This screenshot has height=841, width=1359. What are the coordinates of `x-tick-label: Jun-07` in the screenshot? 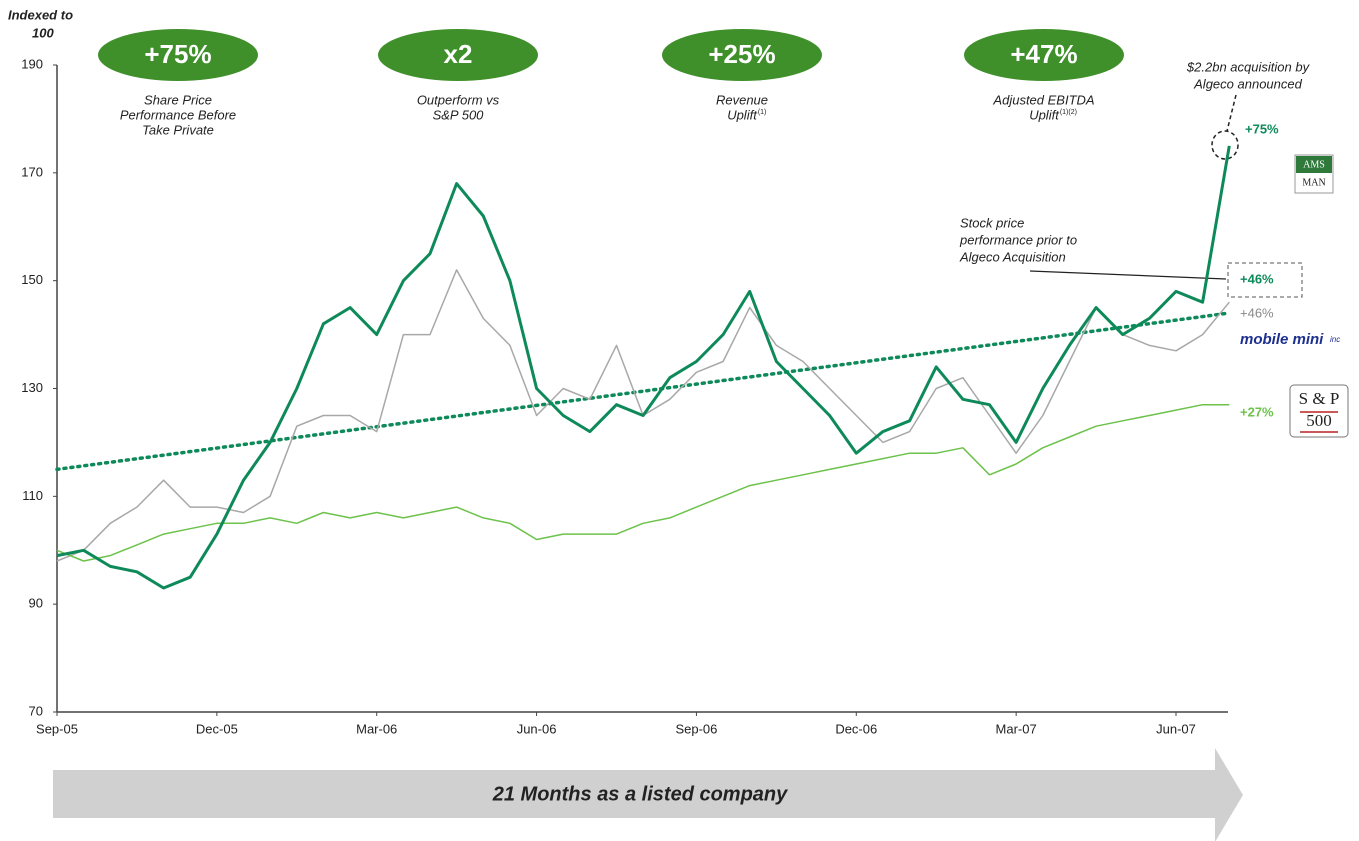 It's located at (1176, 728).